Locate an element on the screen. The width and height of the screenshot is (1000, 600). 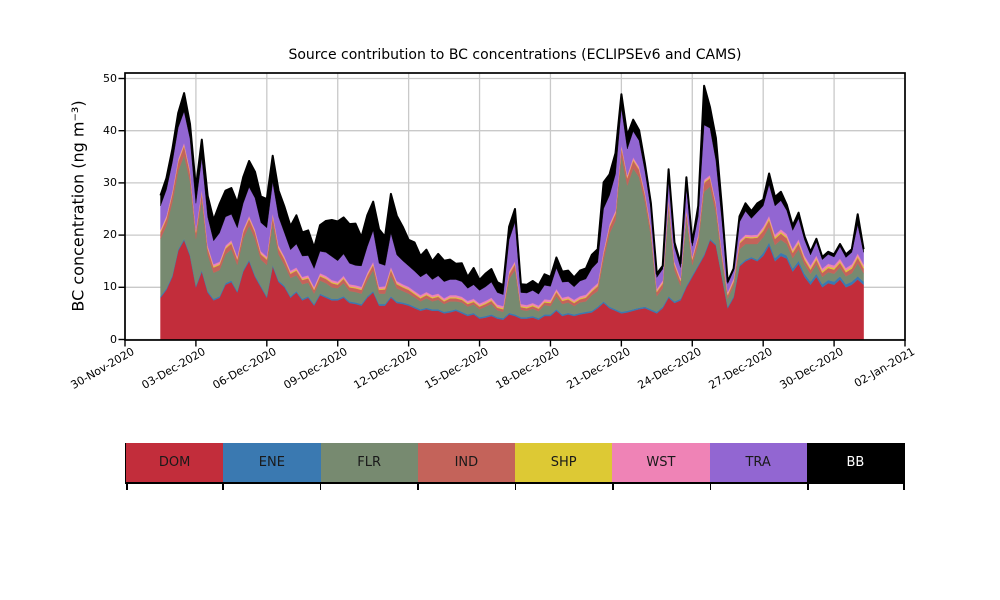
legend-item-FLR: FLR is located at coordinates (369, 462).